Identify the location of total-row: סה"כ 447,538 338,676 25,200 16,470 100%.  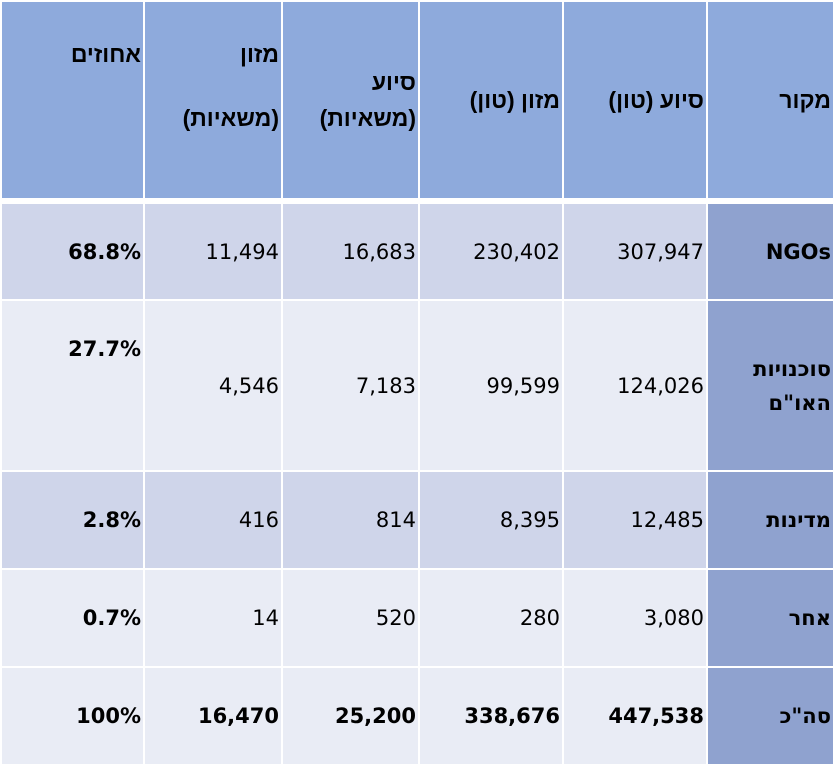
(416, 716).